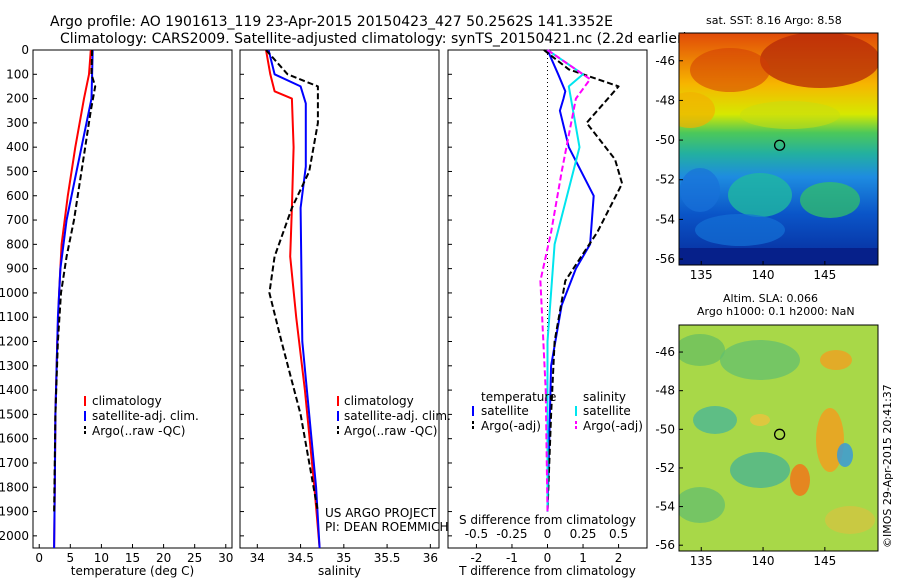 This screenshot has width=900, height=580. I want to click on sla-map-y-tick-label: -52, so click(665, 468).